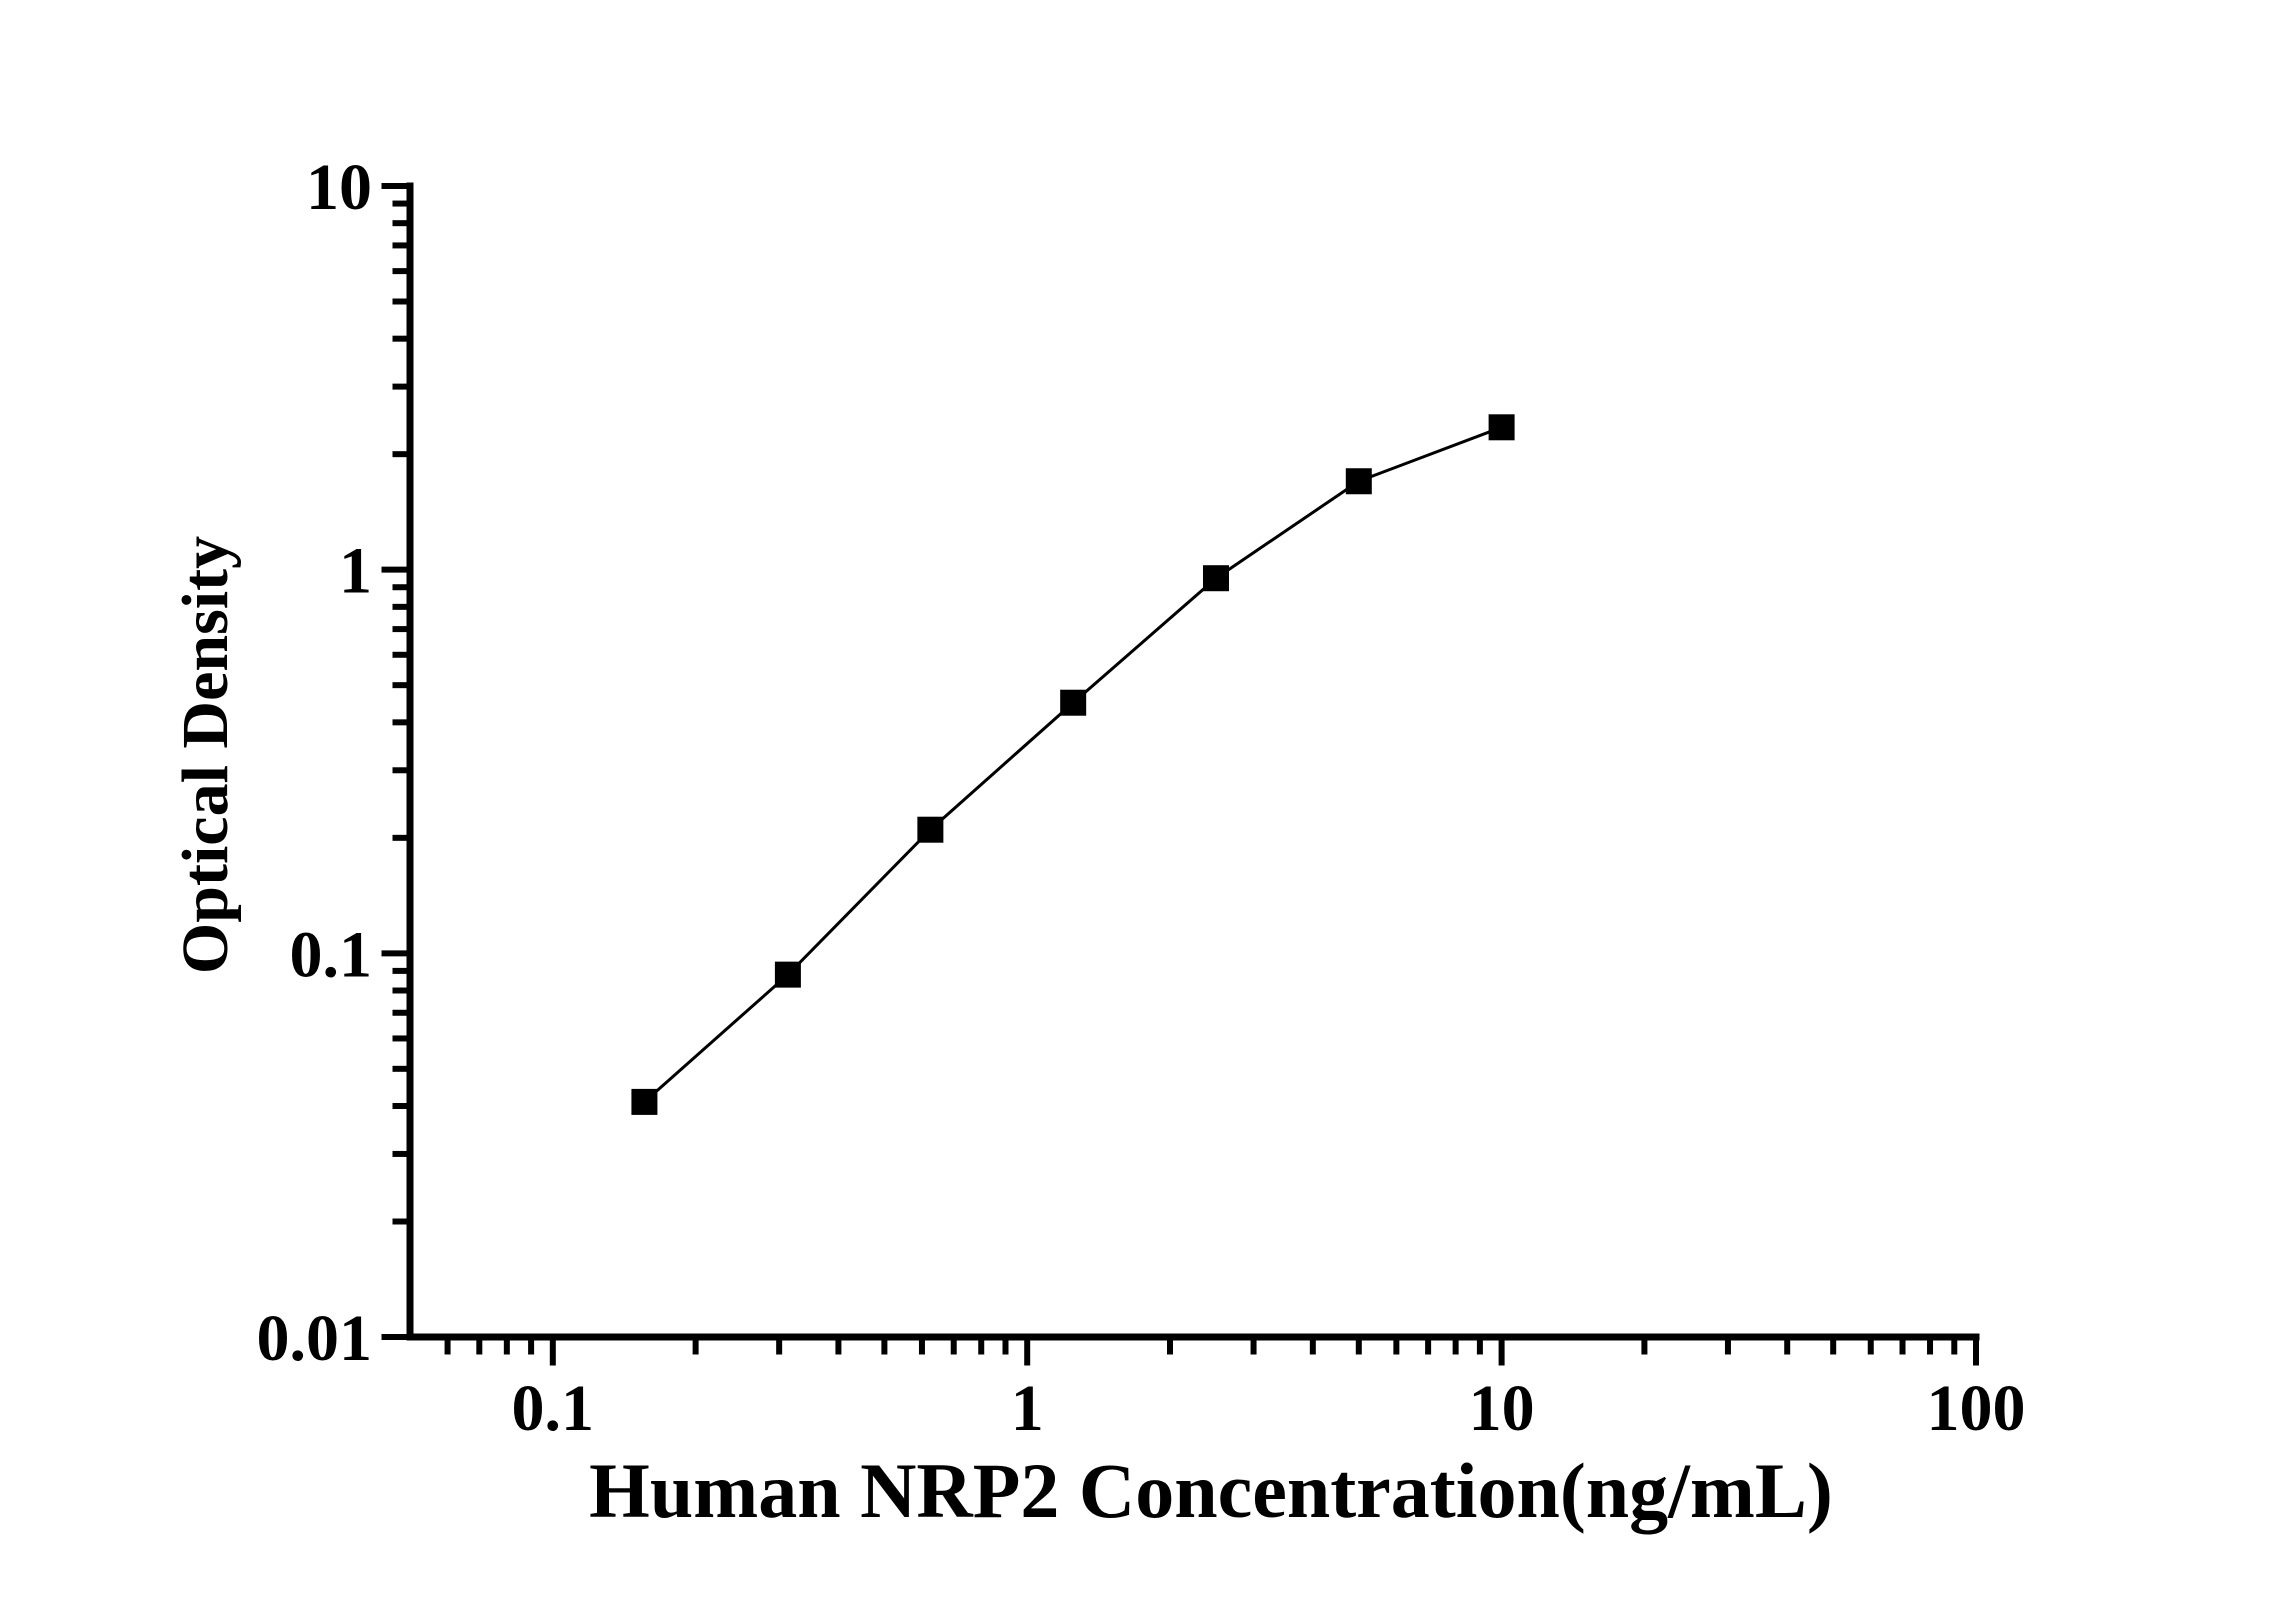 The width and height of the screenshot is (2296, 1604). I want to click on y-tick-label: 1, so click(355, 571).